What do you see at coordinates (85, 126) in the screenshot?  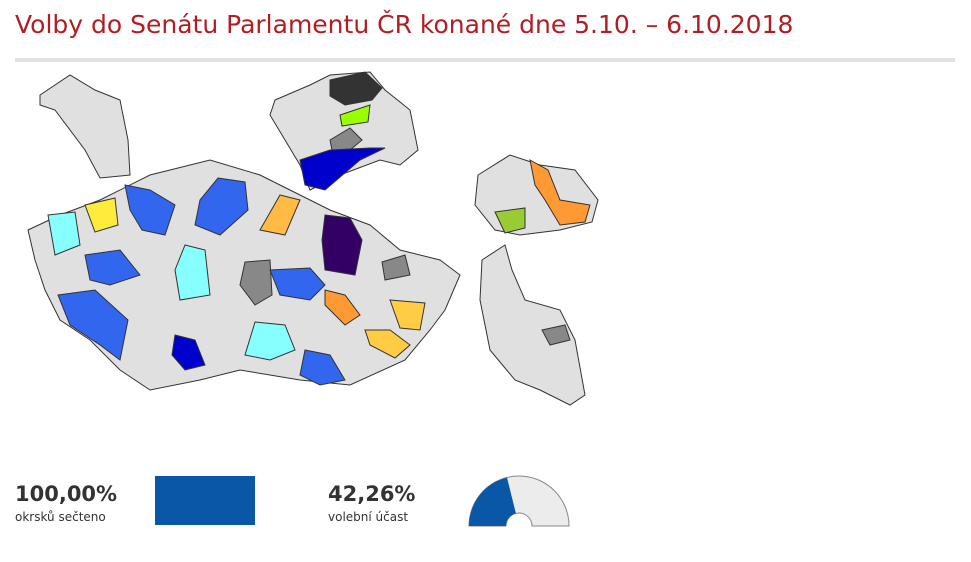 I see `region-inset` at bounding box center [85, 126].